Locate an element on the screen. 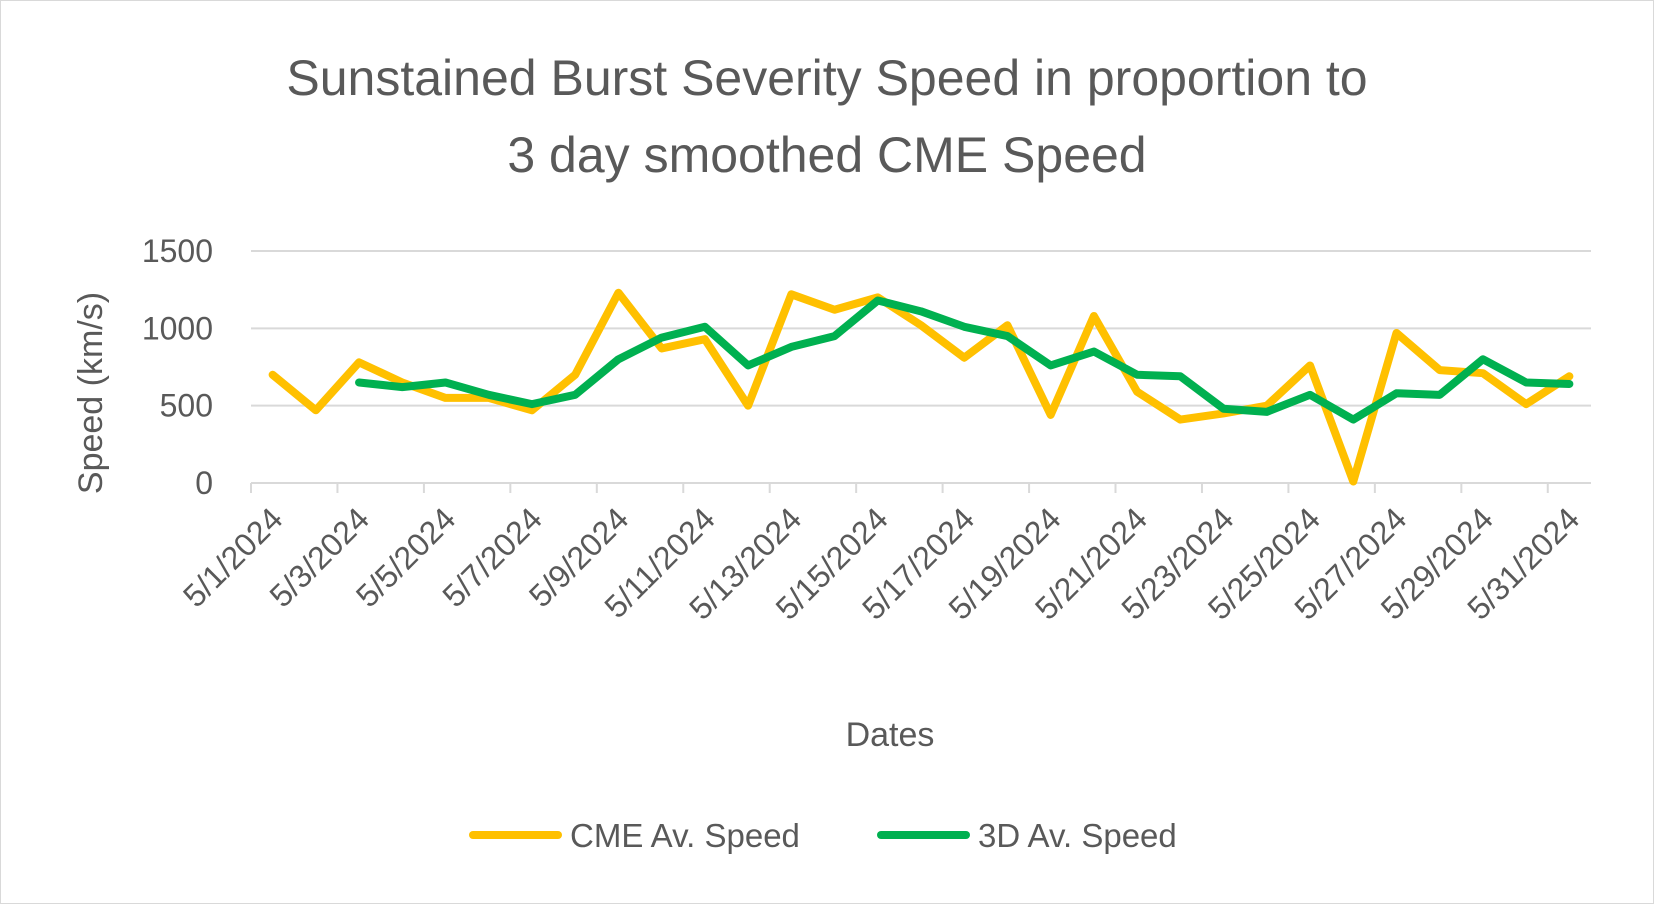  y-tick-label: 500 is located at coordinates (186, 406).